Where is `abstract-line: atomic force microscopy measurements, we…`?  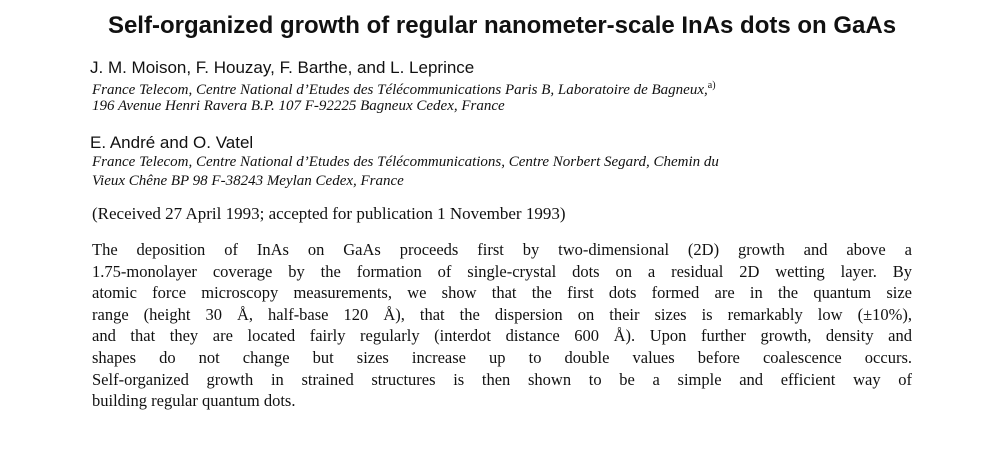
abstract-line: atomic force microscopy measurements, we… is located at coordinates (502, 293).